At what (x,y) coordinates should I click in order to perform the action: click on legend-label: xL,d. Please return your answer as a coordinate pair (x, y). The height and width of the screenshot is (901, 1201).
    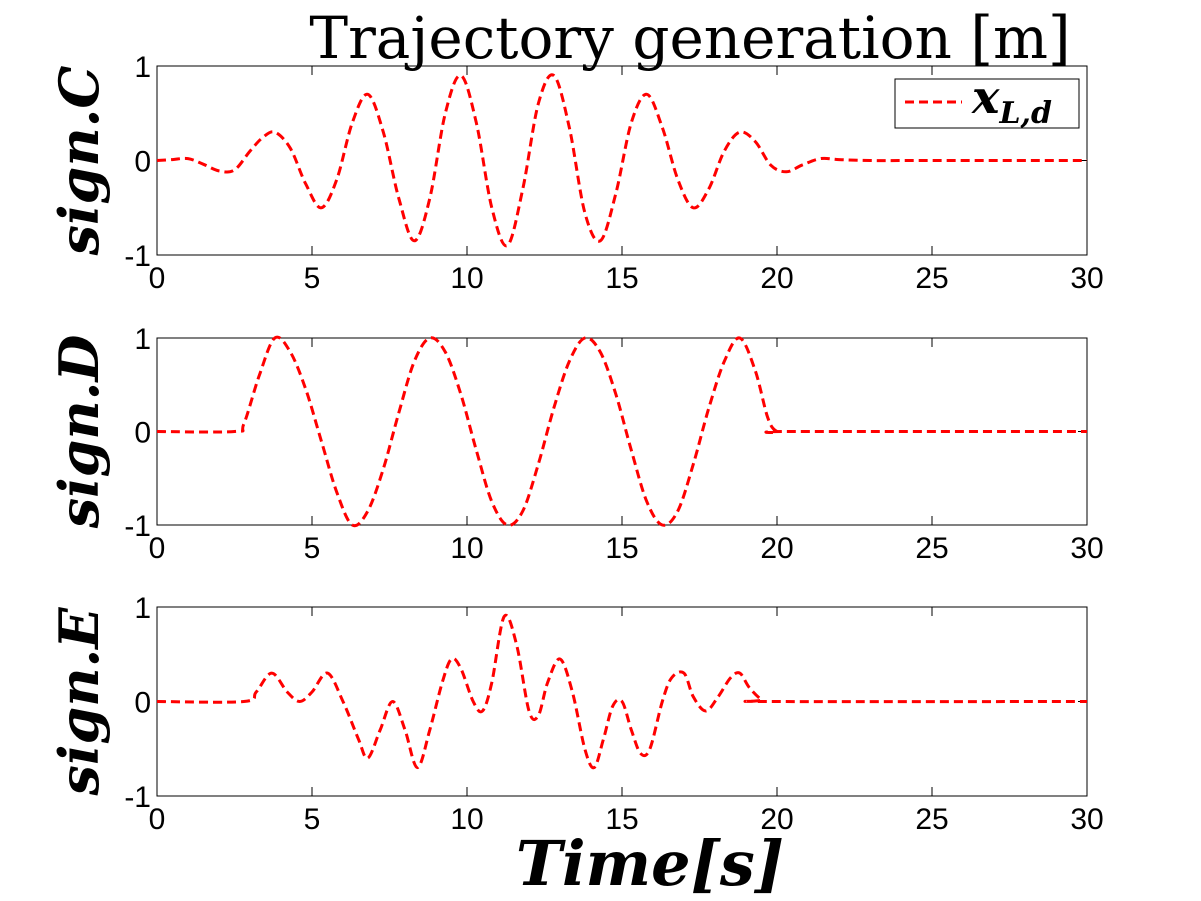
    Looking at the image, I should click on (1011, 100).